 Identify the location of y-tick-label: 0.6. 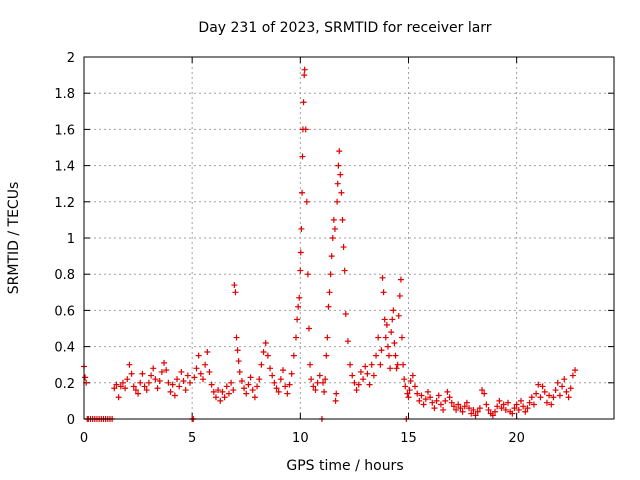
(64, 311).